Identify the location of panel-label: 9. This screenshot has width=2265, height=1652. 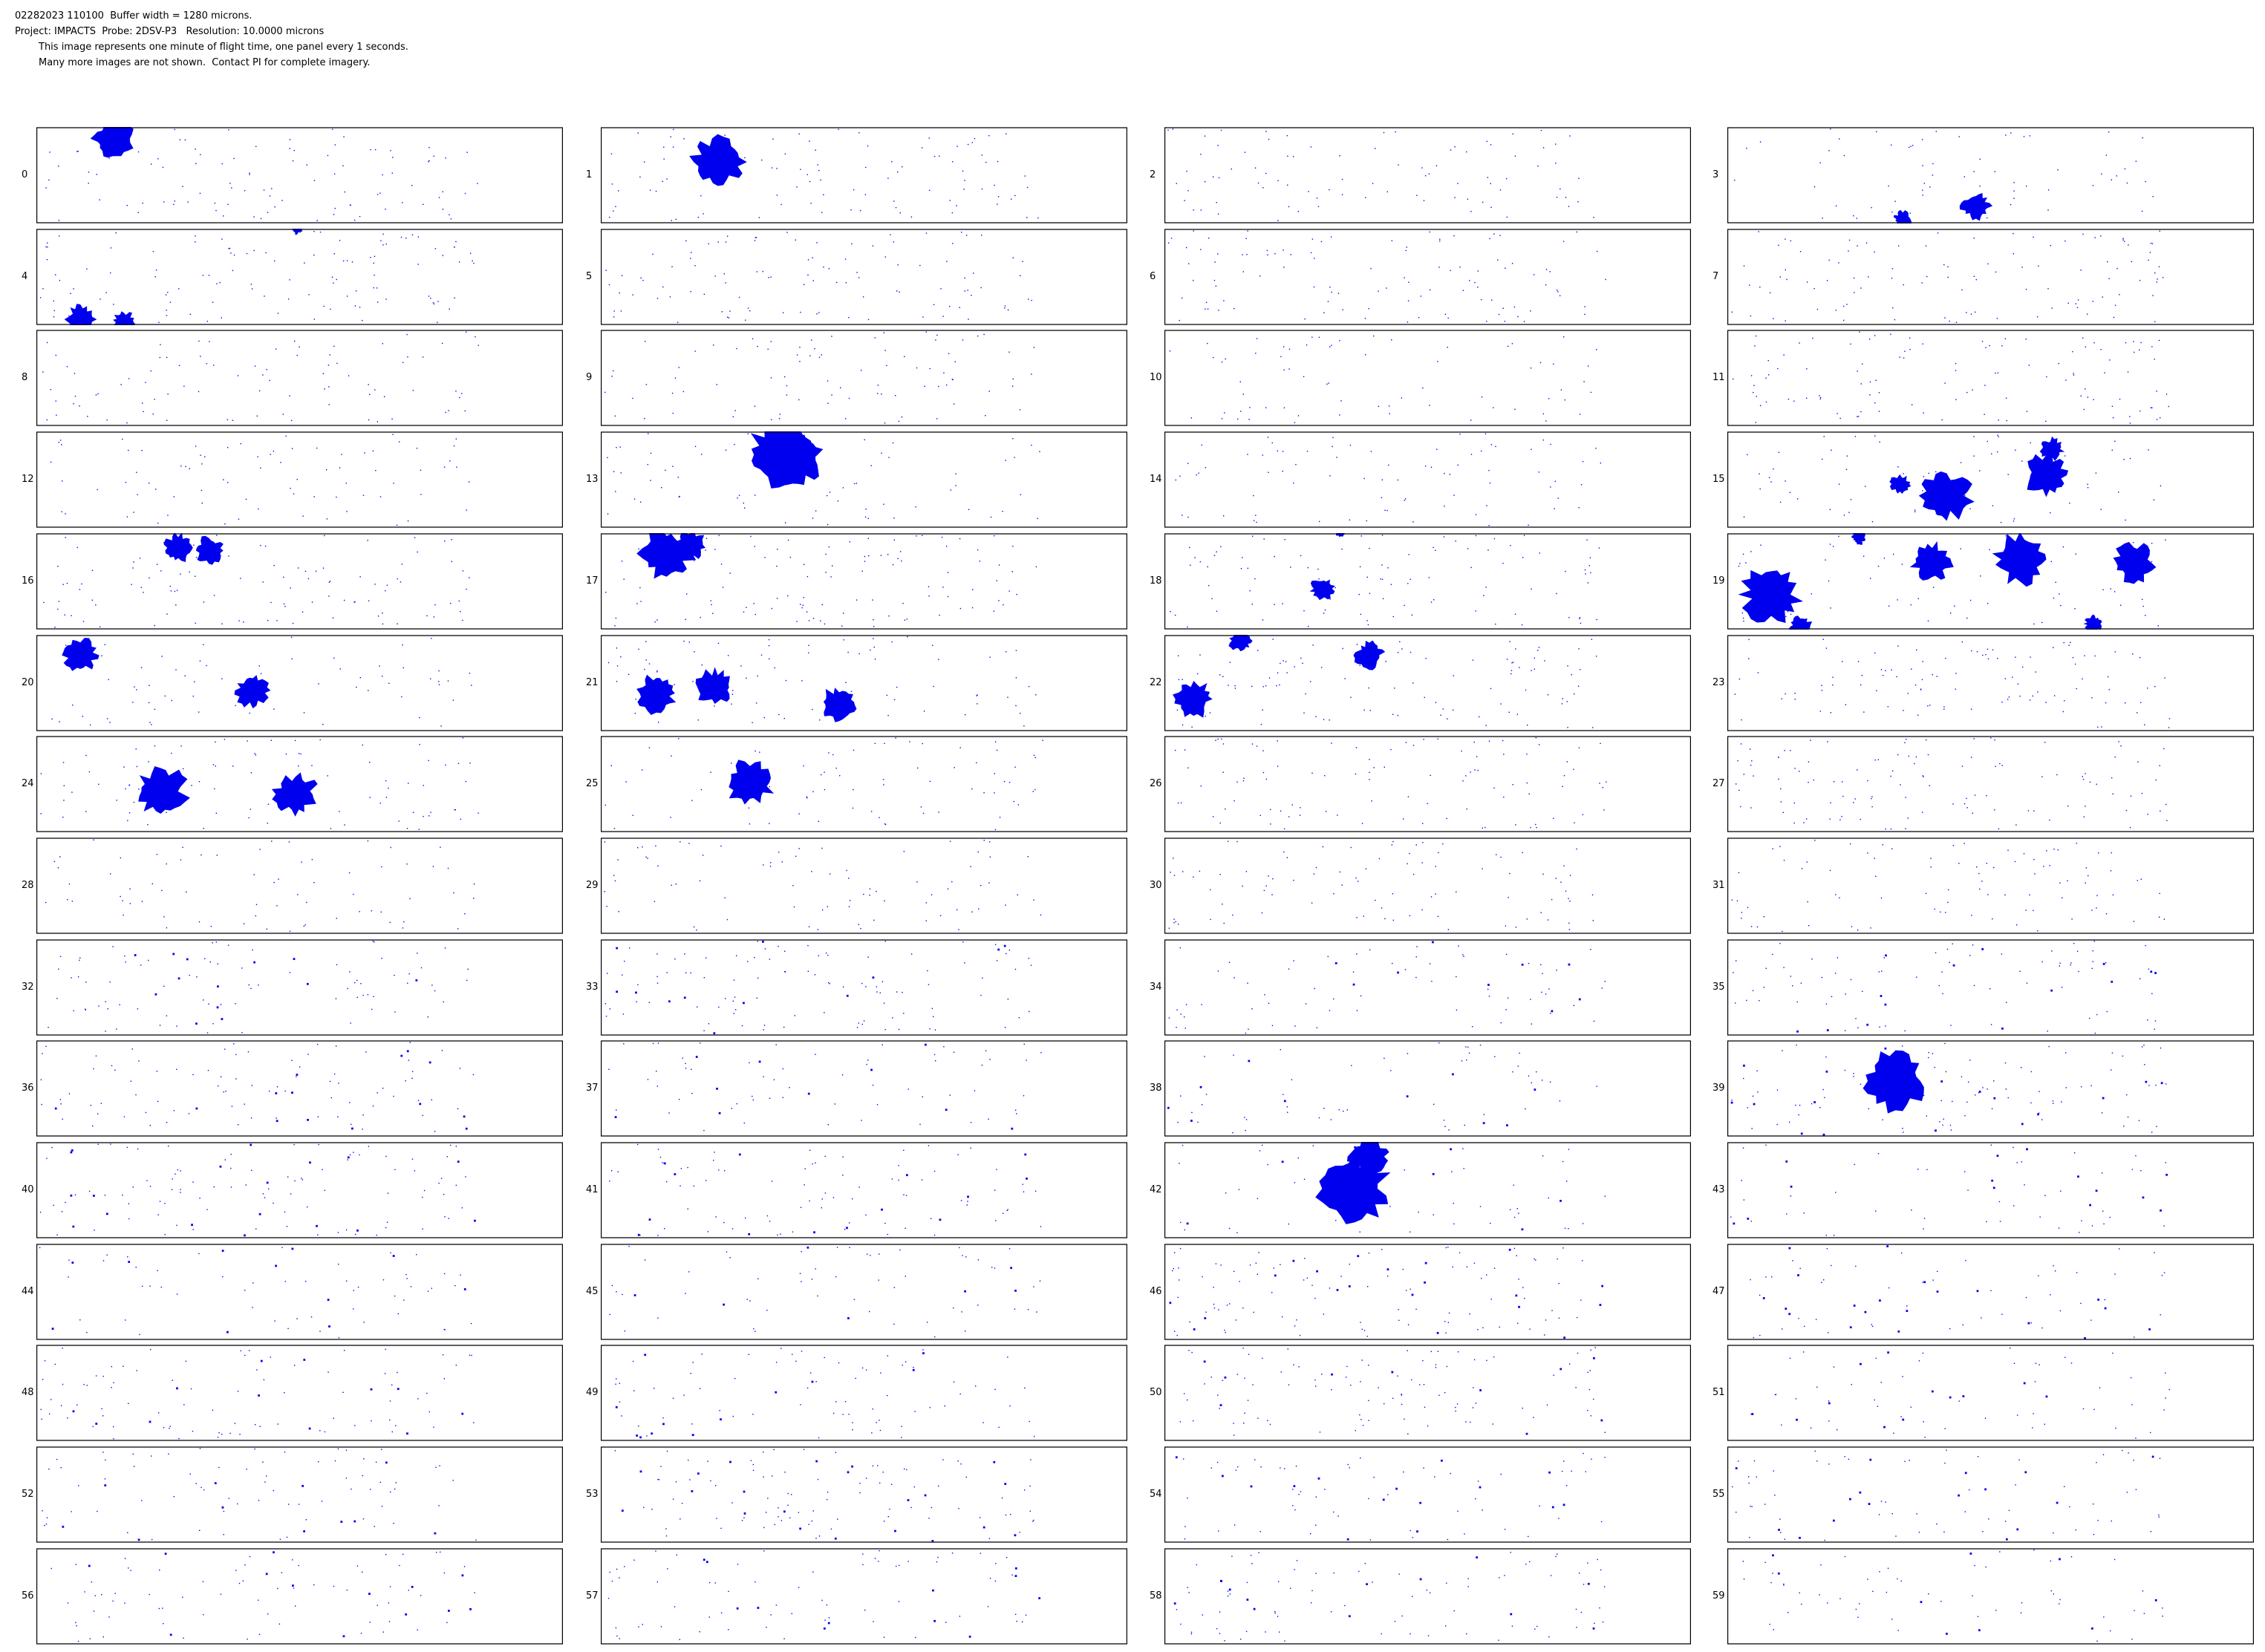
(589, 378).